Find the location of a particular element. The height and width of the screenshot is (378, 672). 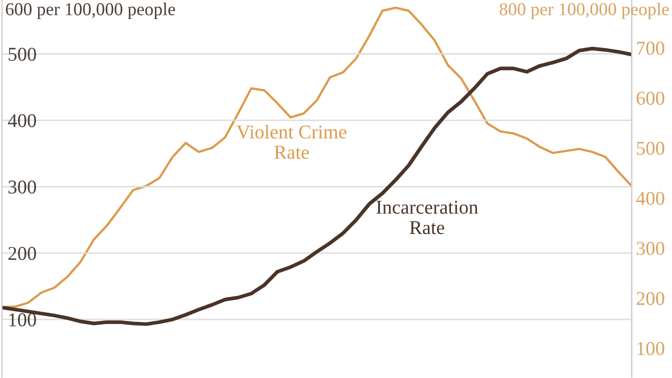

y2-tick-label: 300 is located at coordinates (650, 249).